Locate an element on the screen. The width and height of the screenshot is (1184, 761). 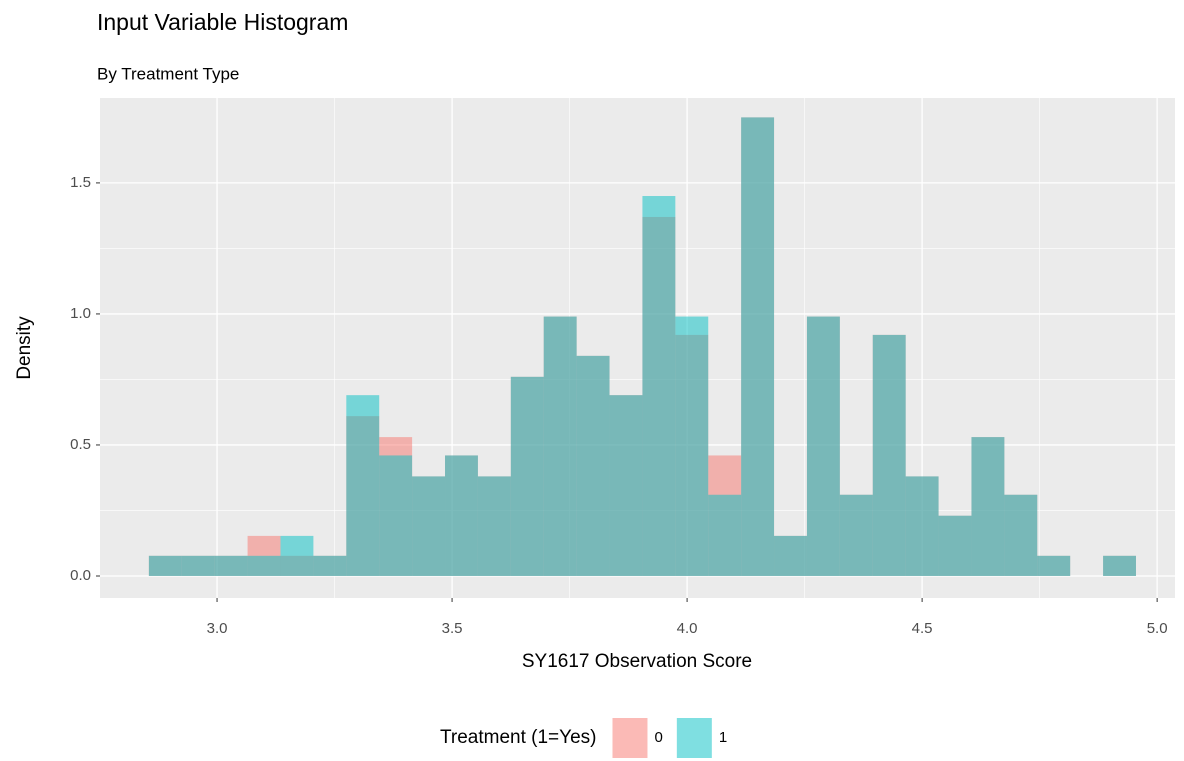
y-axis-title: Density is located at coordinates (24, 348).